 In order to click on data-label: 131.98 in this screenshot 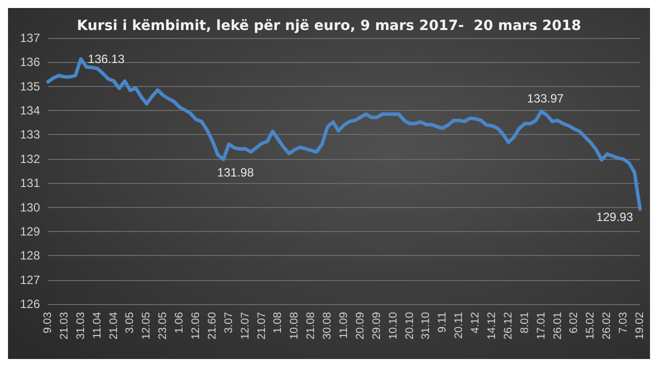, I will do `click(235, 172)`.